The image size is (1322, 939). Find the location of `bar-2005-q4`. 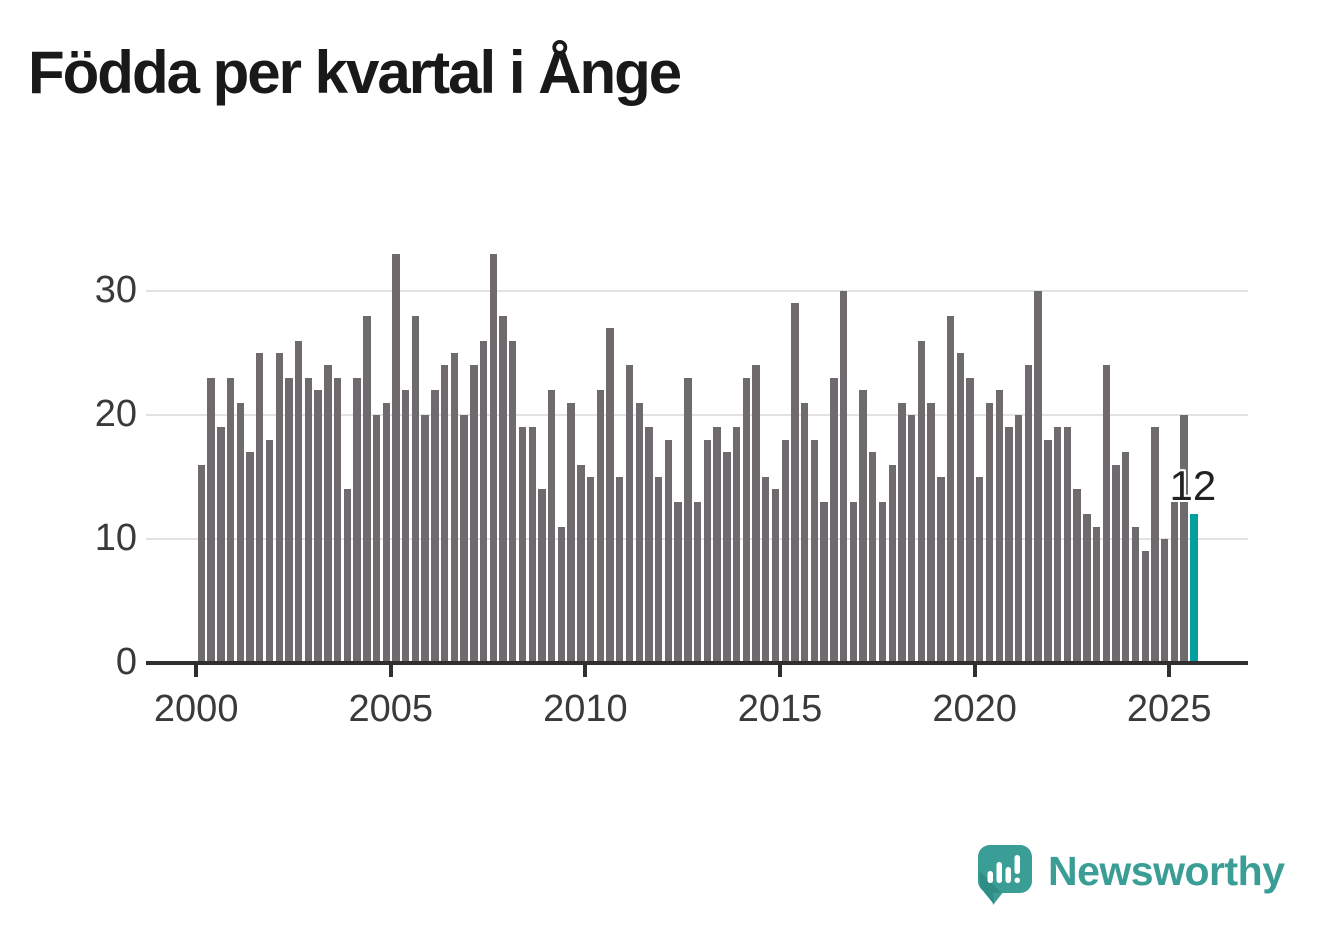

bar-2005-q4 is located at coordinates (425, 539).